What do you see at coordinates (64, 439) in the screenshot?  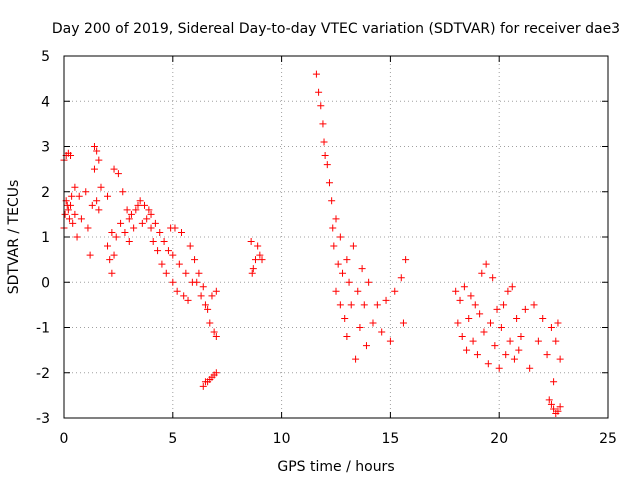 I see `x-tick-label: 0` at bounding box center [64, 439].